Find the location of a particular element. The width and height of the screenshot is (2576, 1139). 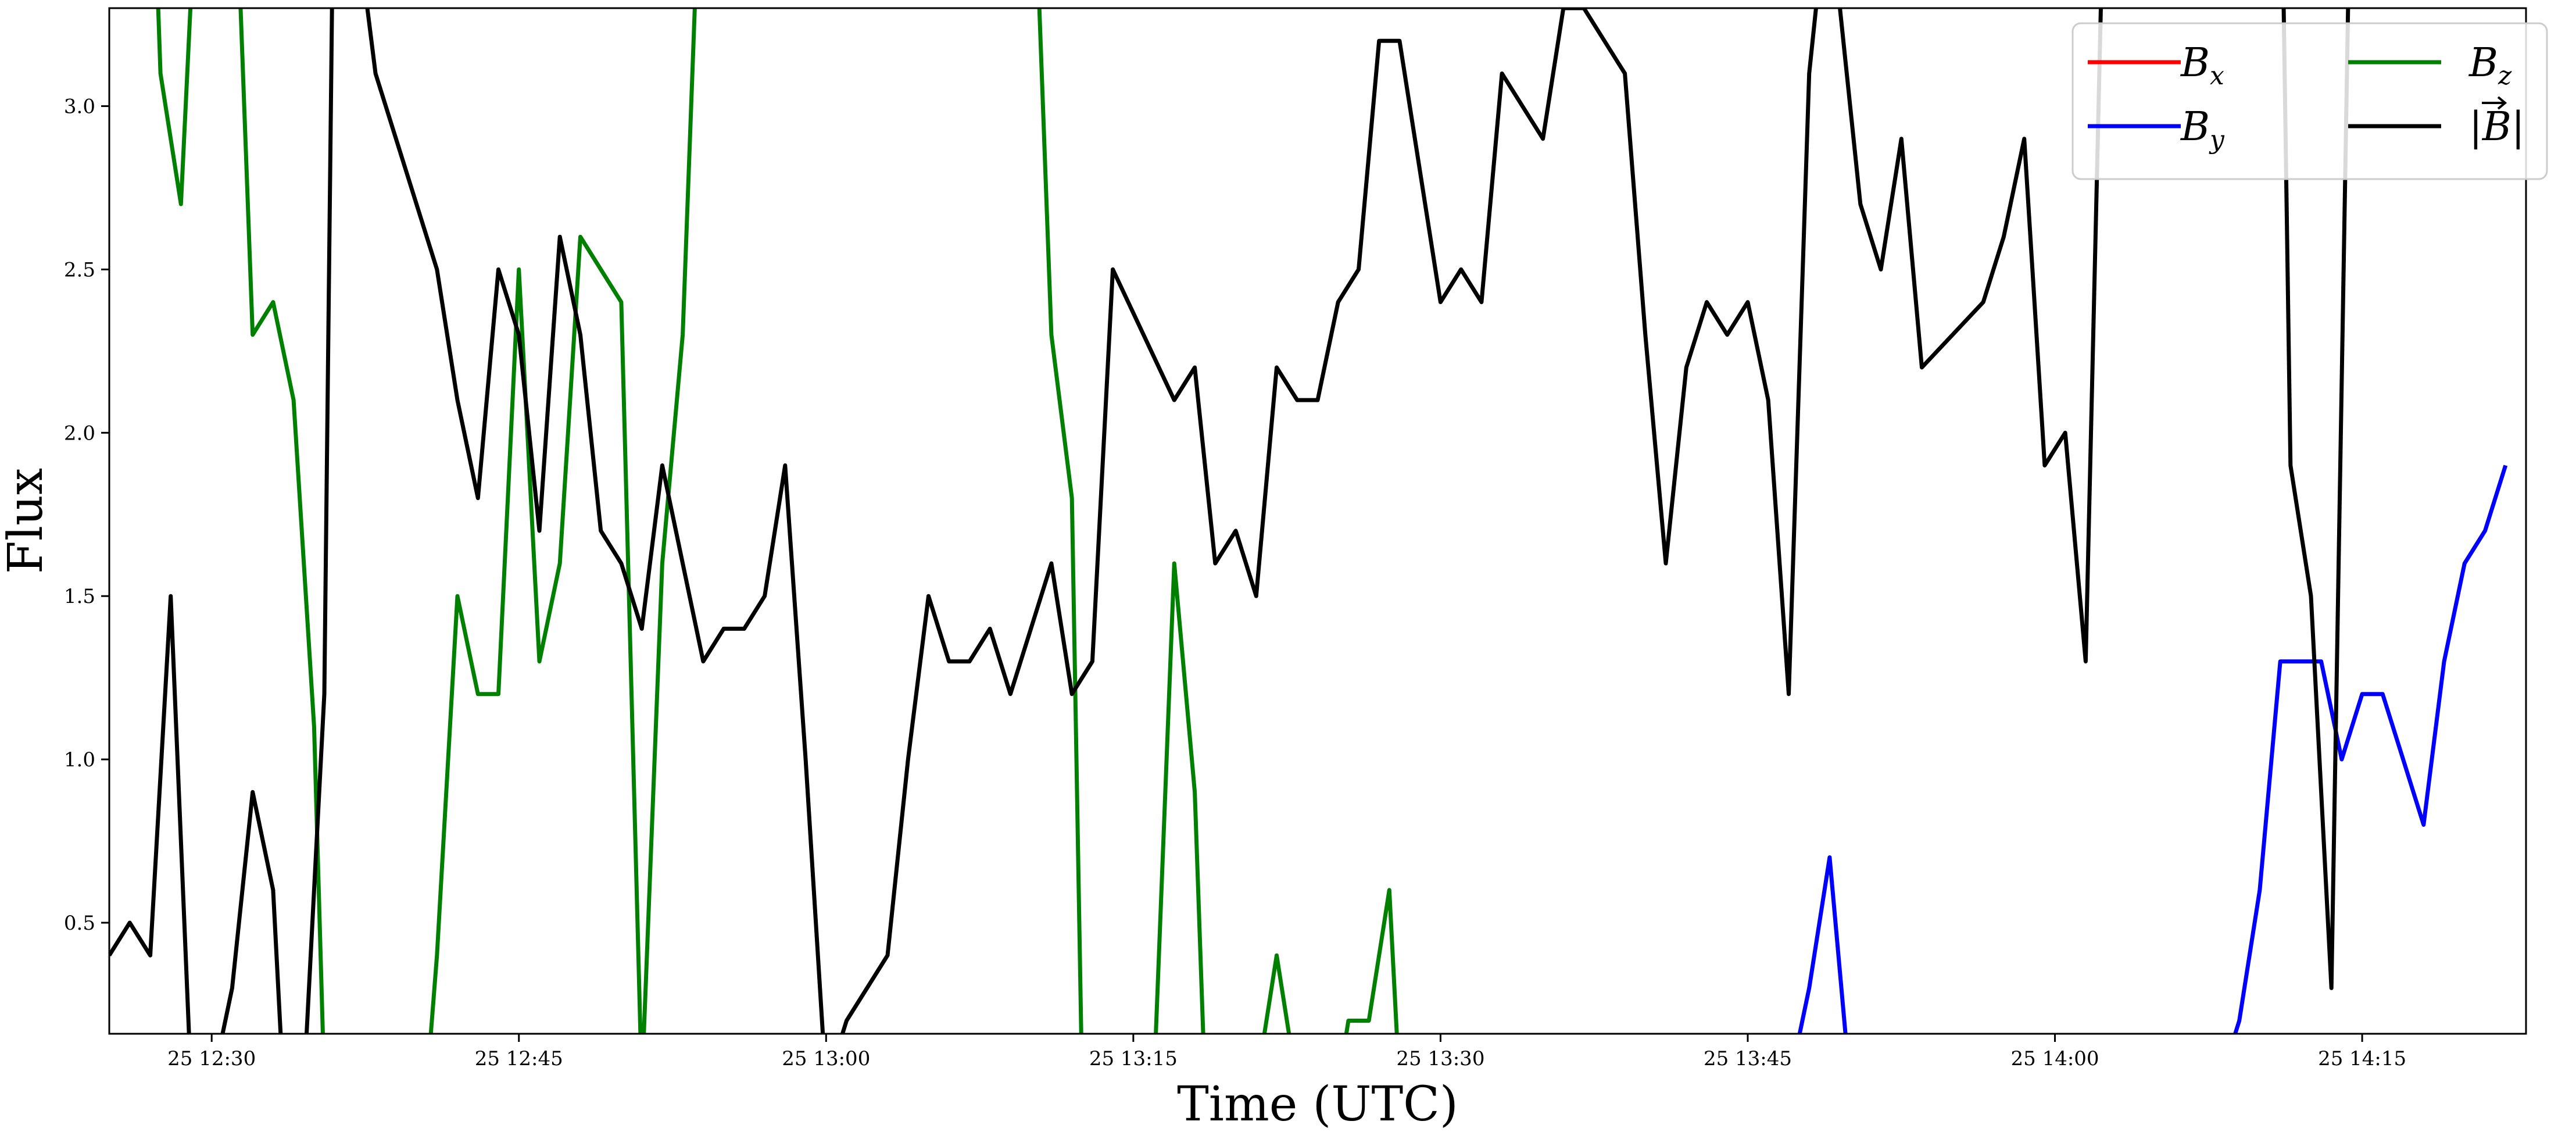

x-tick-label: 25 12:30 is located at coordinates (212, 1058).